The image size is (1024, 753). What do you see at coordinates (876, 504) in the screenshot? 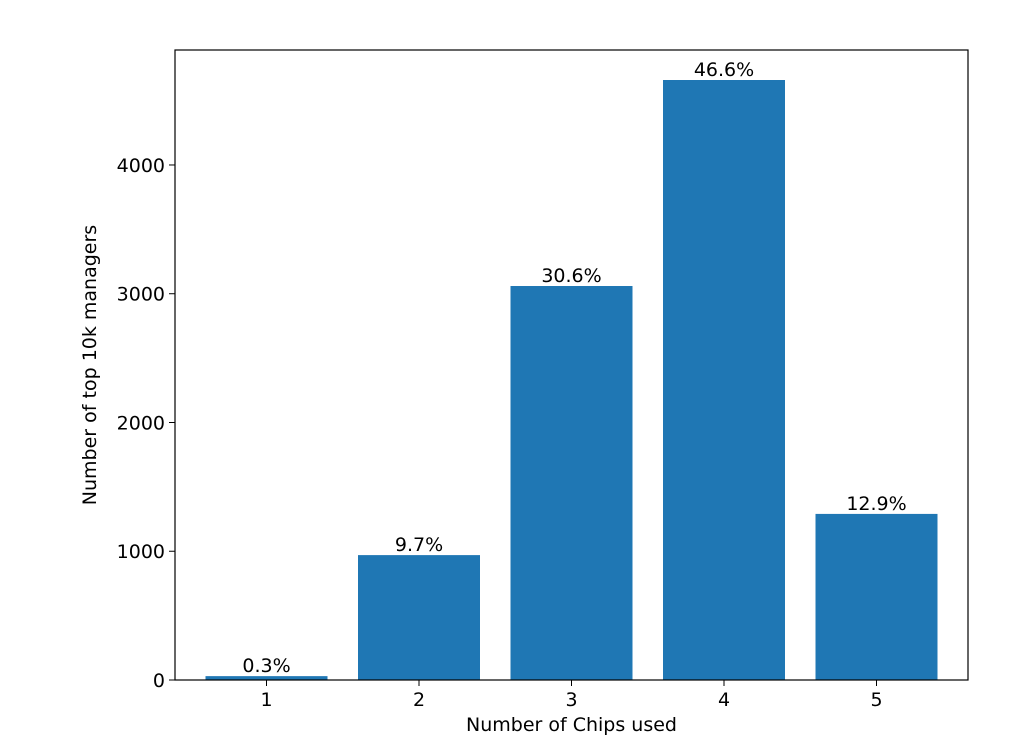
I see `bar-value-label: 12.9%` at bounding box center [876, 504].